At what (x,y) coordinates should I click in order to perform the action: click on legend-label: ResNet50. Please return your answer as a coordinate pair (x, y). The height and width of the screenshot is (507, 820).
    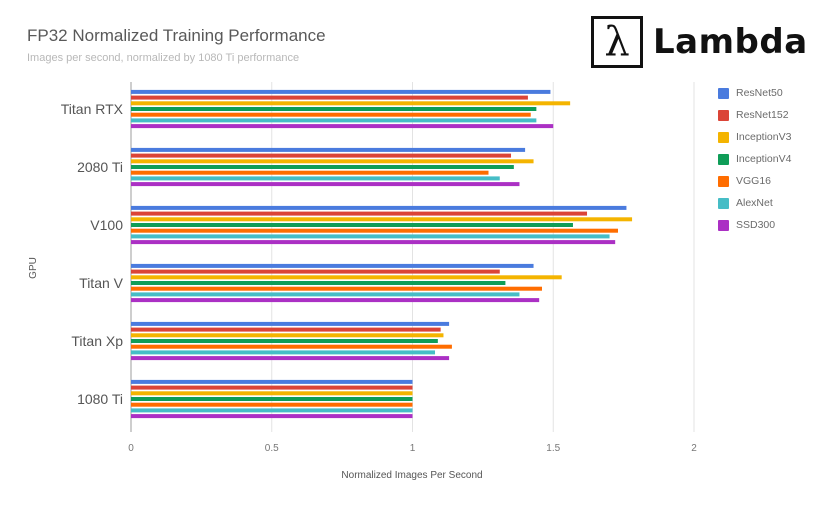
    Looking at the image, I should click on (759, 93).